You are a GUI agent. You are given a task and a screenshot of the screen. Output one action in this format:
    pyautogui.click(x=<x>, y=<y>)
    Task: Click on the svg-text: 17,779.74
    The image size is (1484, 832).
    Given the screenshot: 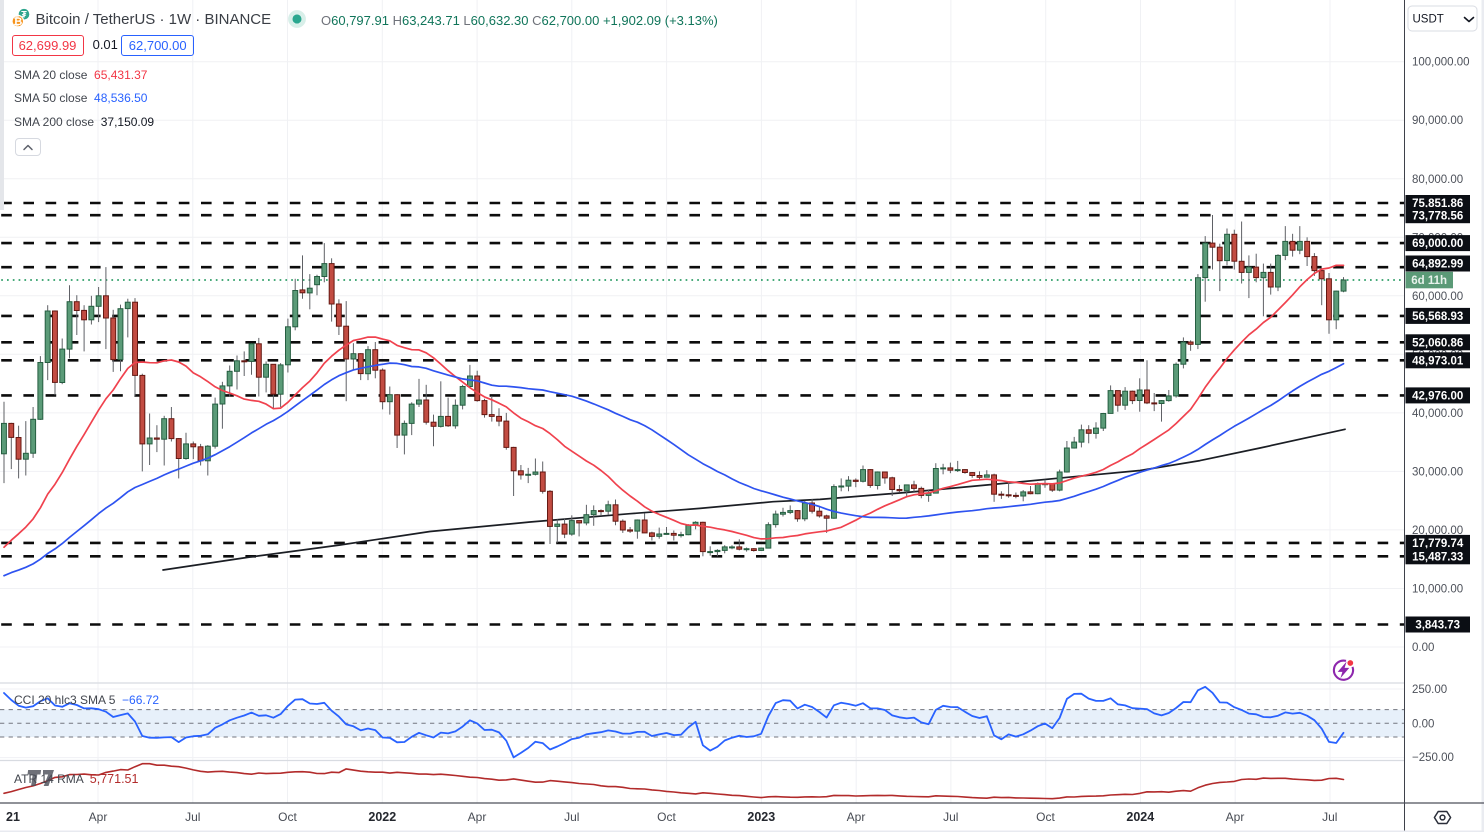 What is the action you would take?
    pyautogui.click(x=1438, y=544)
    